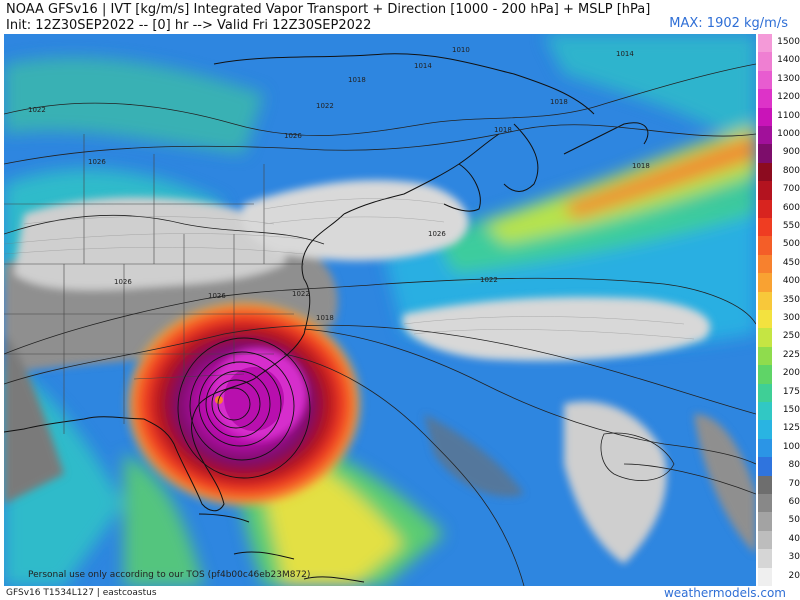 This screenshot has height=600, width=800. I want to click on legend-item: 175, so click(778, 392).